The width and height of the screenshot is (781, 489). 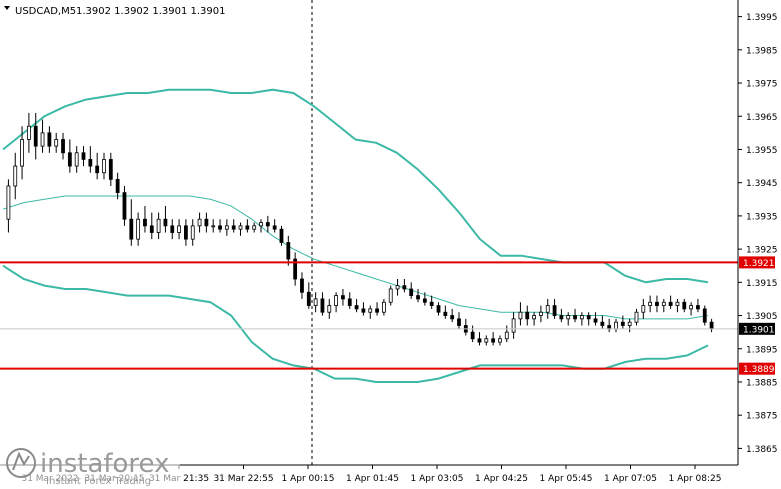 I want to click on y-tick-label: 1.3905, so click(x=762, y=317).